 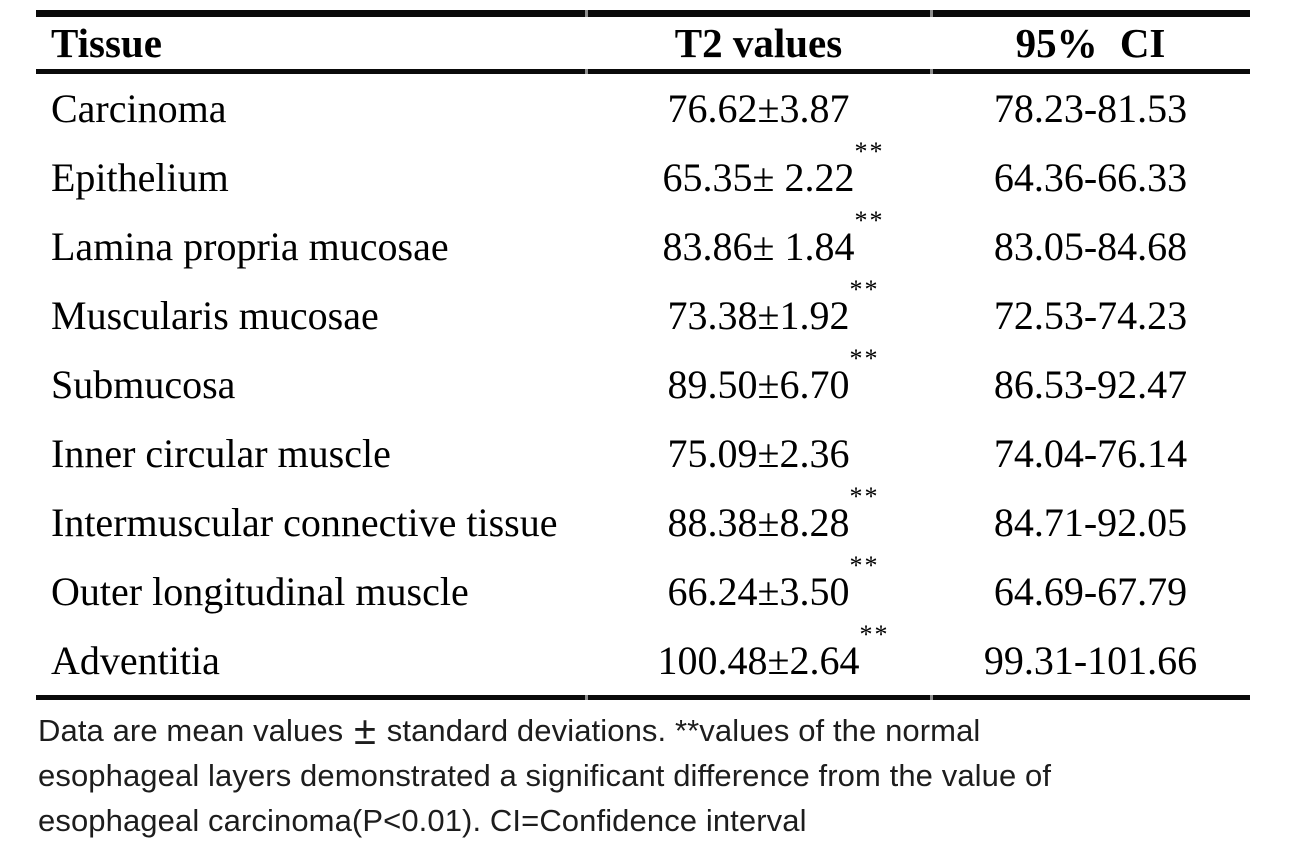 I want to click on table-row: Adventitia 100.48±2.64 ** 99.31-101.66, so click(x=643, y=657).